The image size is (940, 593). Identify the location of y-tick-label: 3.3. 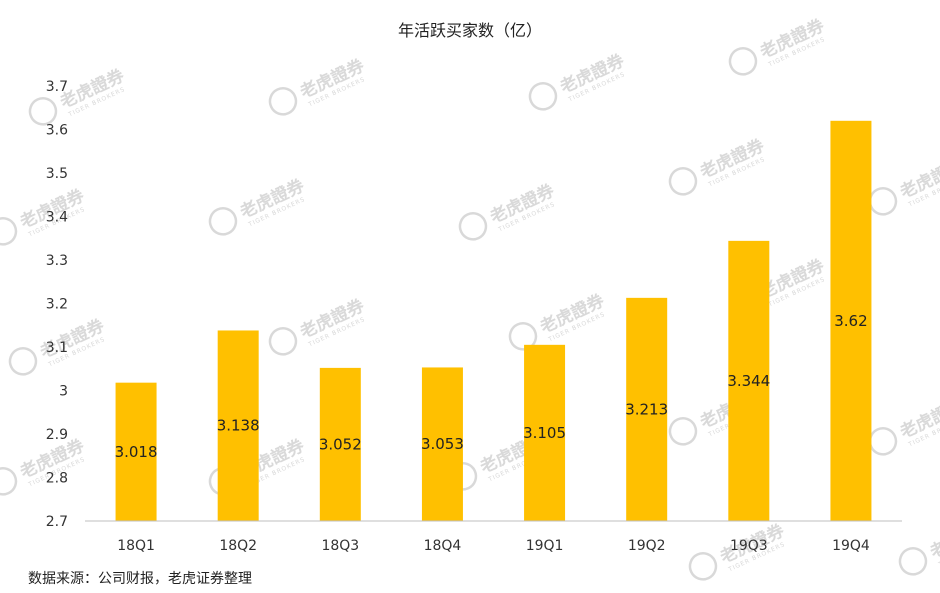
(57, 261).